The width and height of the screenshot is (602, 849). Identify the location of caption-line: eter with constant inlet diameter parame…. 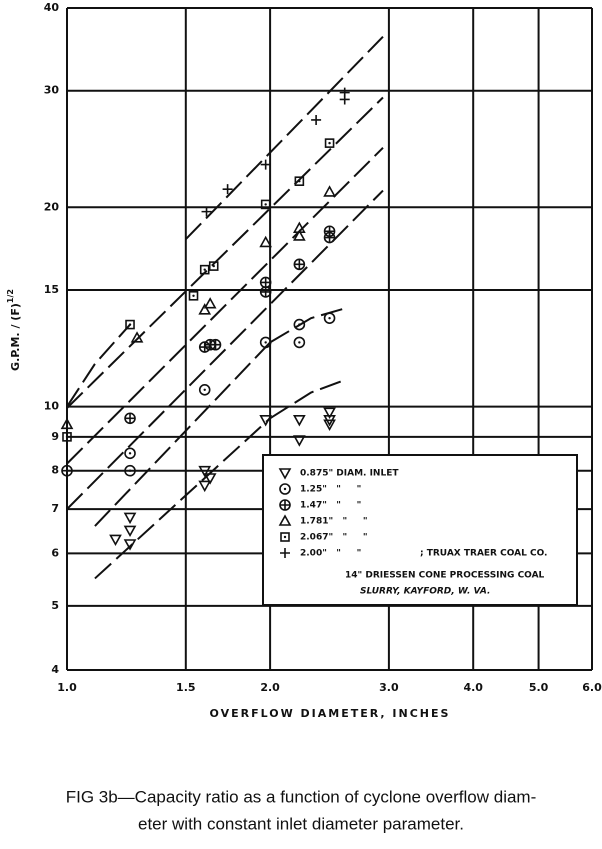
(301, 823).